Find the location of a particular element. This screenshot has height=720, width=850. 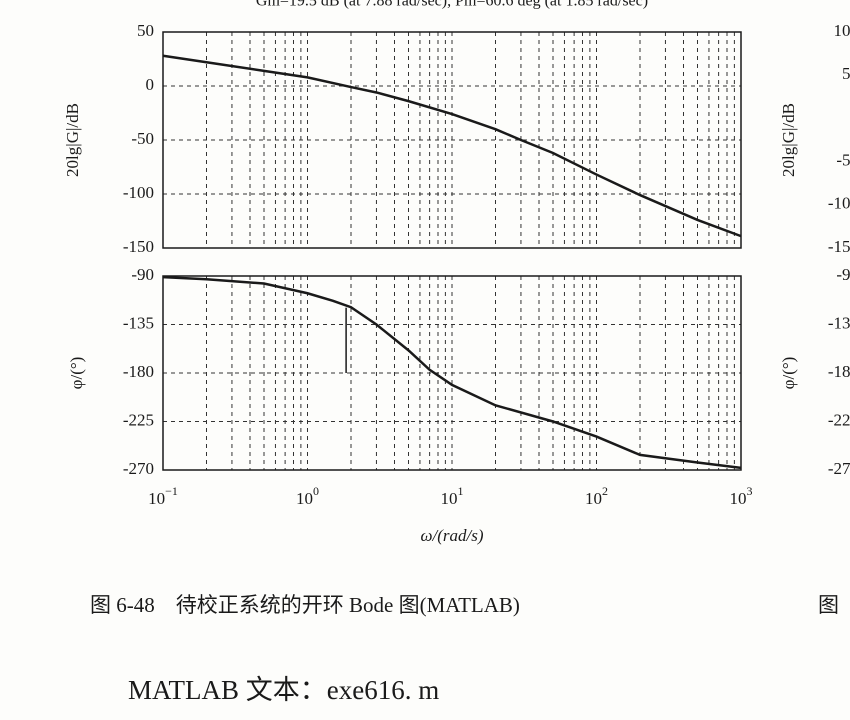

x-tick-label: 10³ is located at coordinates (741, 496).